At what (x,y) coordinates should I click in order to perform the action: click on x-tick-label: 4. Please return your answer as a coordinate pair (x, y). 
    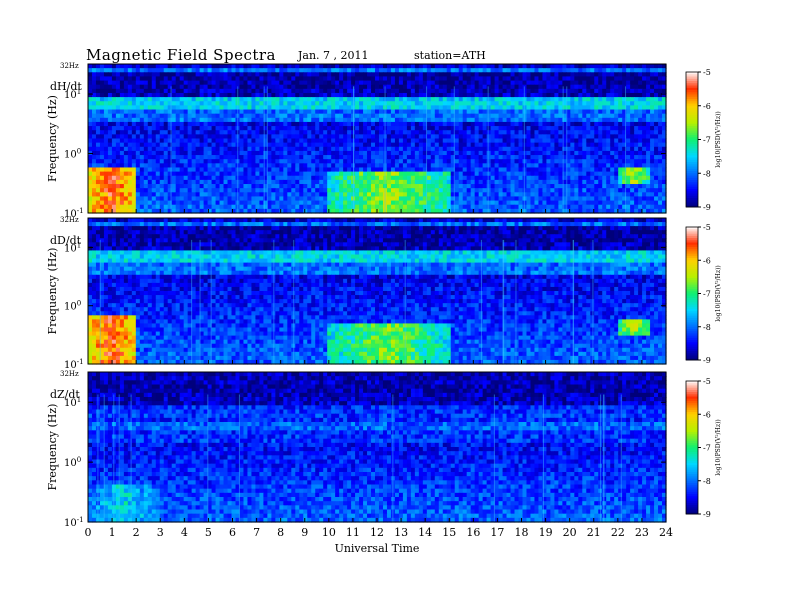
    Looking at the image, I should click on (184, 532).